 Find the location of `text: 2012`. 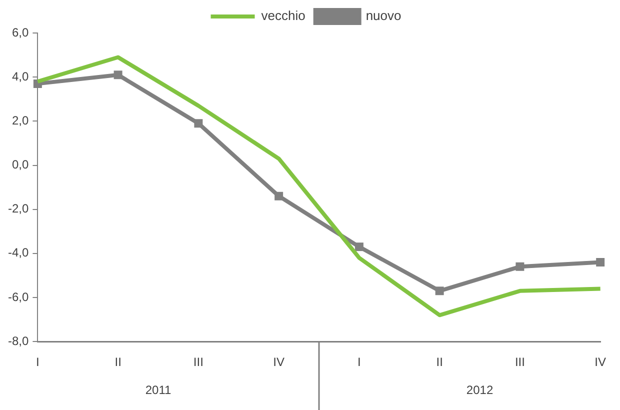

text: 2012 is located at coordinates (480, 389).